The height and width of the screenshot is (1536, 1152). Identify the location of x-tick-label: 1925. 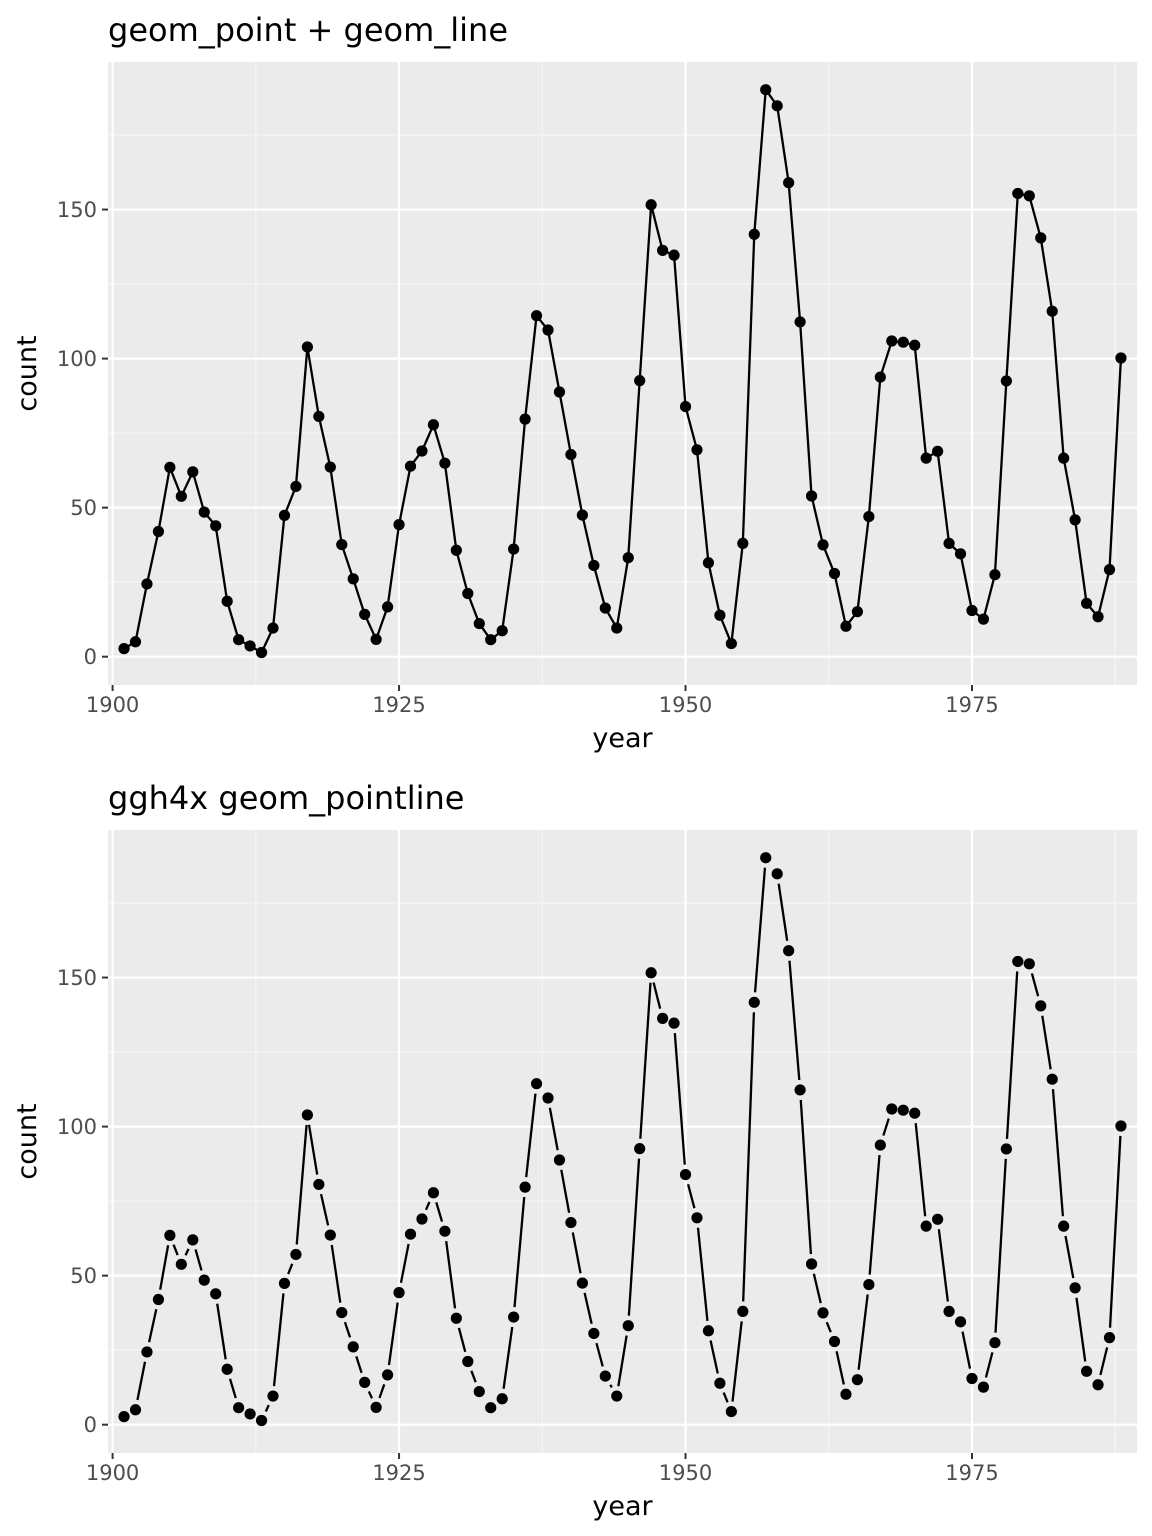
(398, 1473).